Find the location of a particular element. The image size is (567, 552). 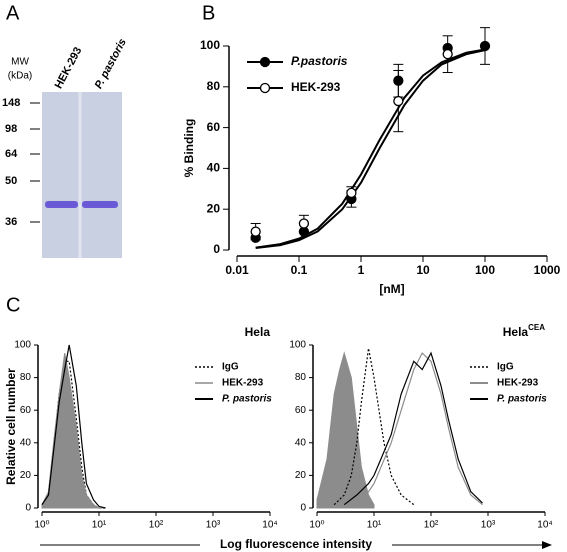

marker-label: 64 is located at coordinates (11, 154).